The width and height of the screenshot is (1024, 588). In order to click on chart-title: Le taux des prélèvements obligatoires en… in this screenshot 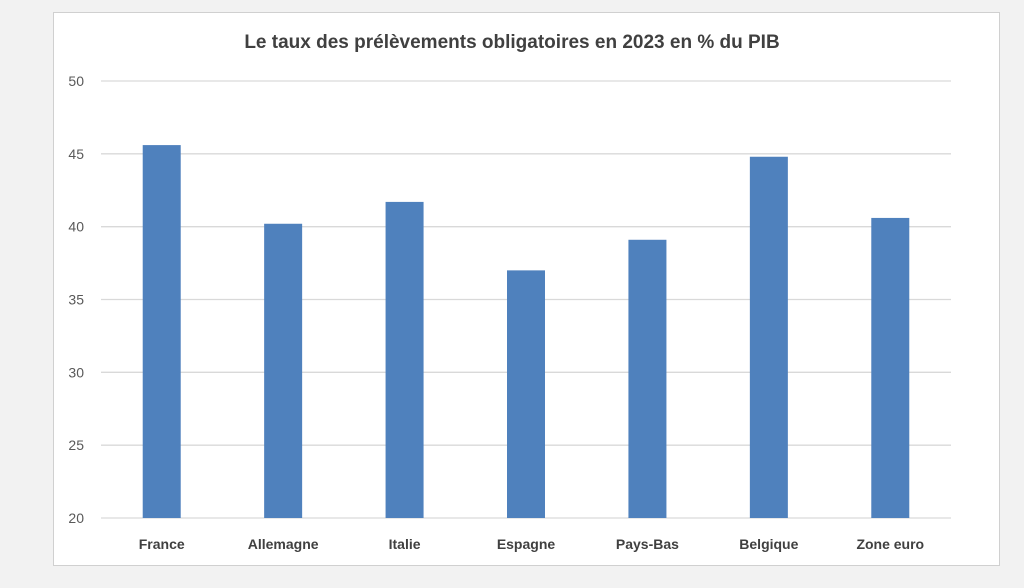, I will do `click(512, 42)`.